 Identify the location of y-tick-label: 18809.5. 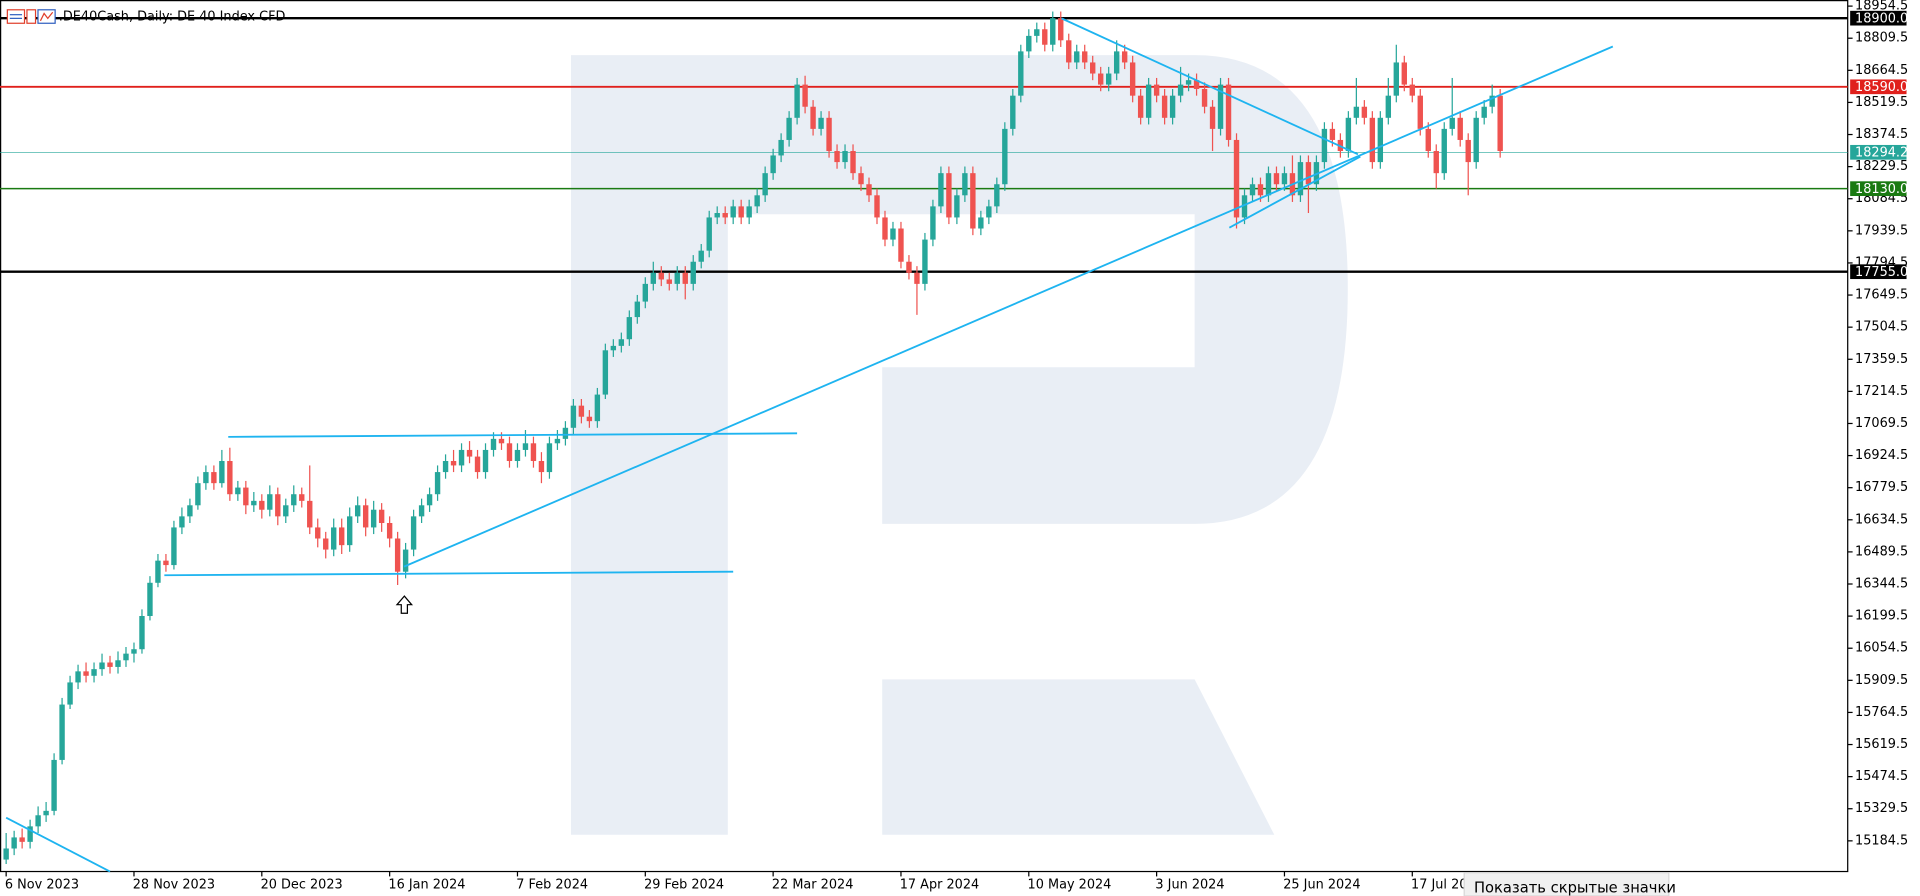
(1881, 38).